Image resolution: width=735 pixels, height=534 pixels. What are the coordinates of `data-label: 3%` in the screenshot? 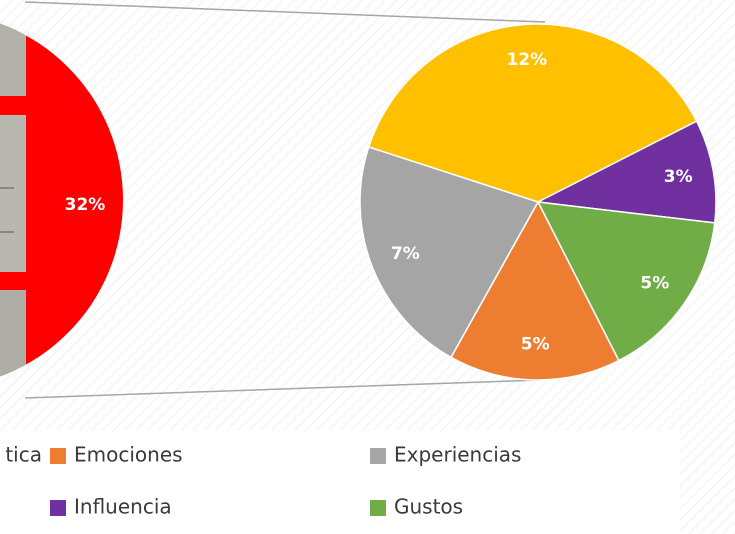 It's located at (678, 177).